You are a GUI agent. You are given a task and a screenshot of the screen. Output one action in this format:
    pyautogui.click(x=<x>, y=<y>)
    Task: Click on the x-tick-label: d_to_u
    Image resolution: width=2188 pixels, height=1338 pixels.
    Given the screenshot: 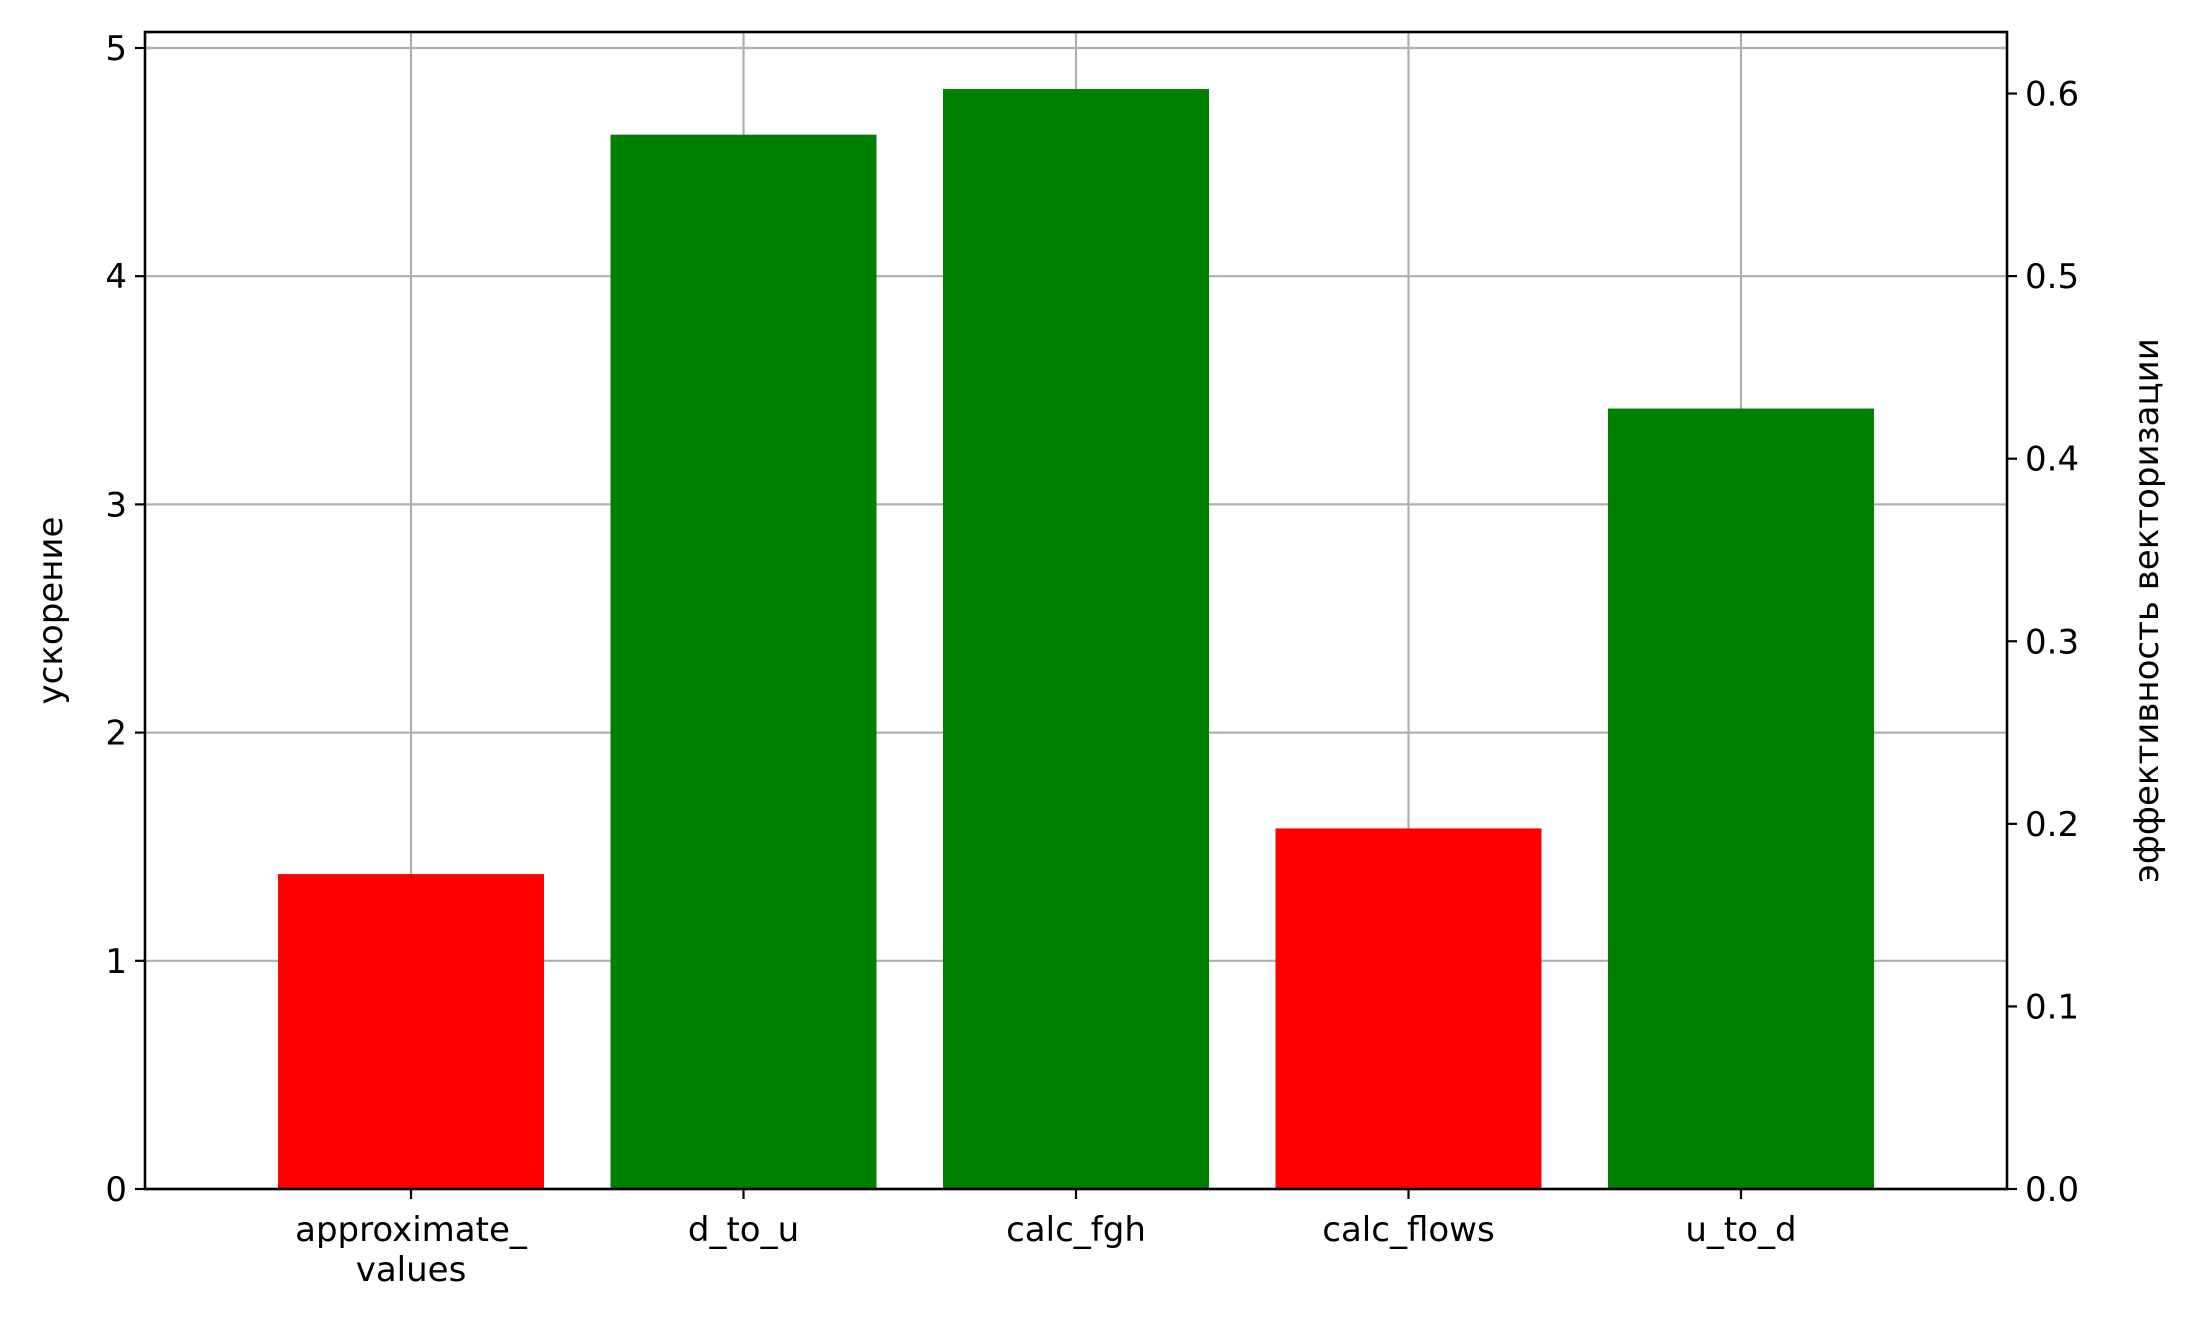 What is the action you would take?
    pyautogui.click(x=743, y=1230)
    